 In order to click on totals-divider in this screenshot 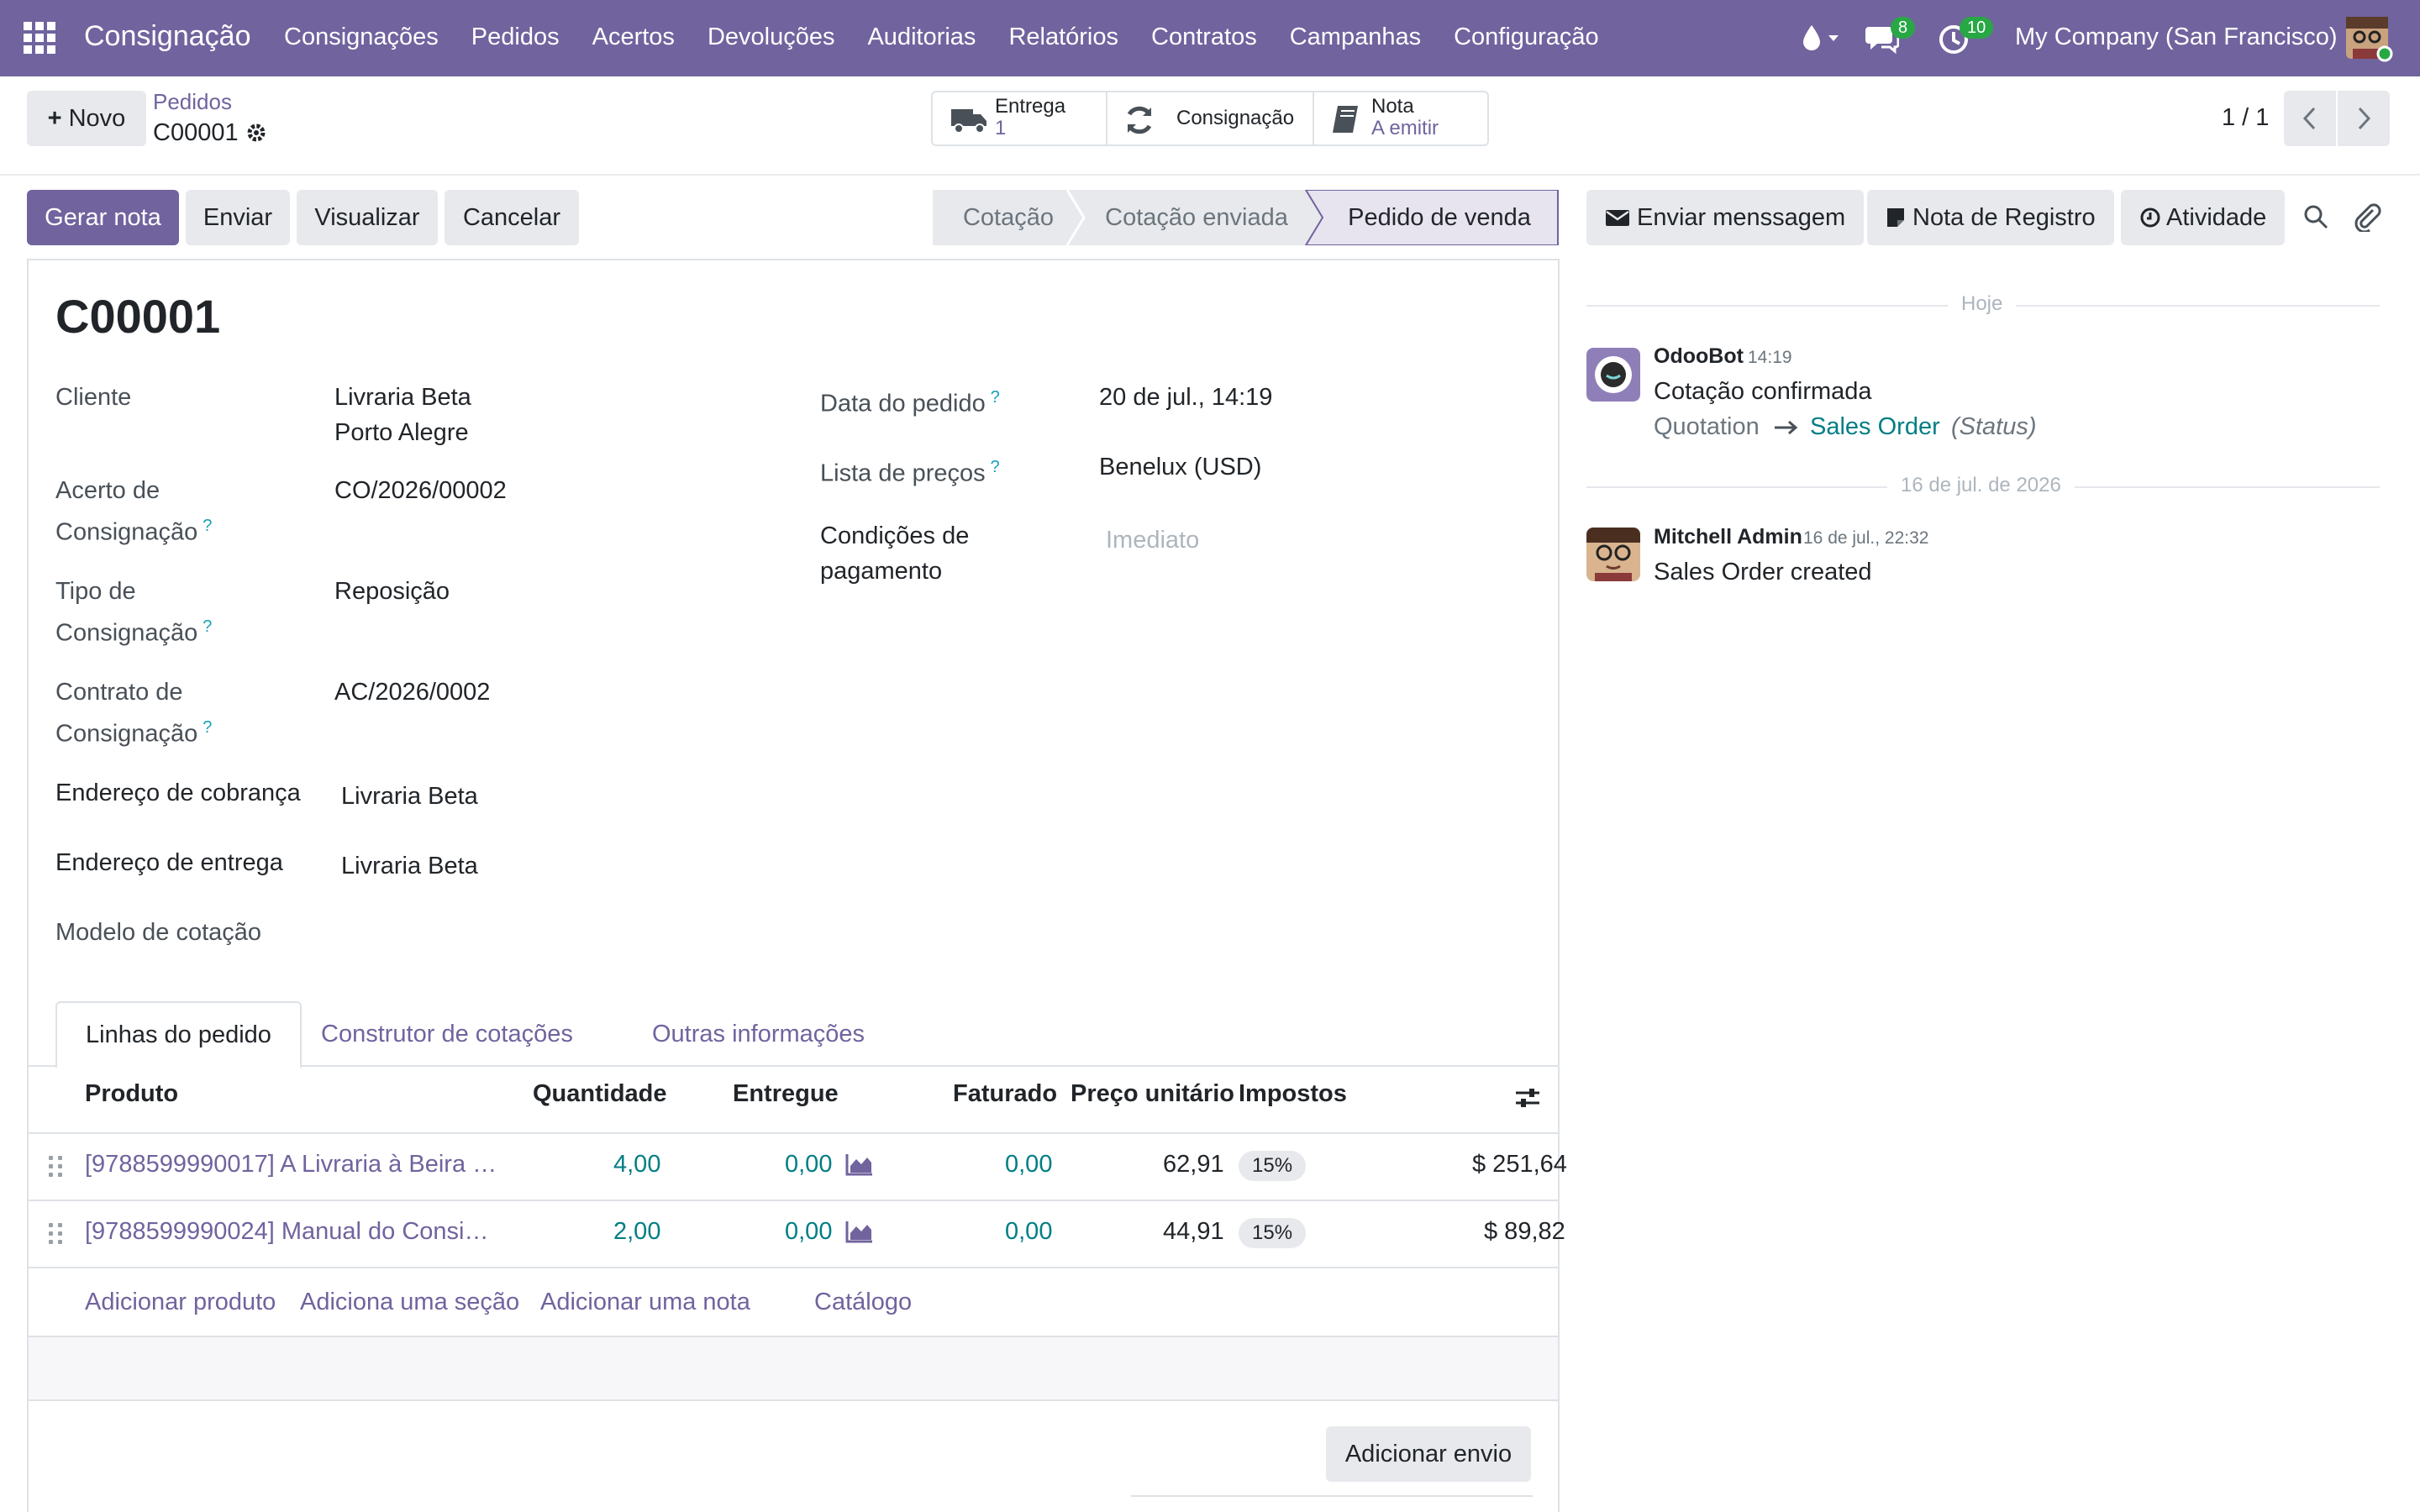, I will do `click(1332, 1496)`.